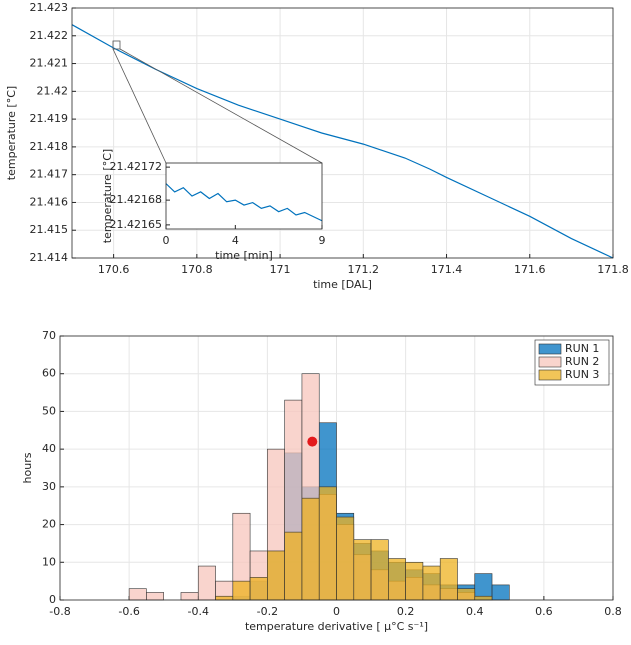  What do you see at coordinates (27, 467) in the screenshot?
I see `y-axis-label: hours` at bounding box center [27, 467].